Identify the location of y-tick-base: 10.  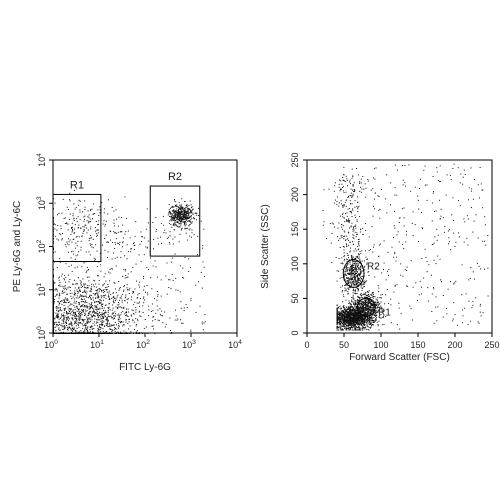
(42, 335).